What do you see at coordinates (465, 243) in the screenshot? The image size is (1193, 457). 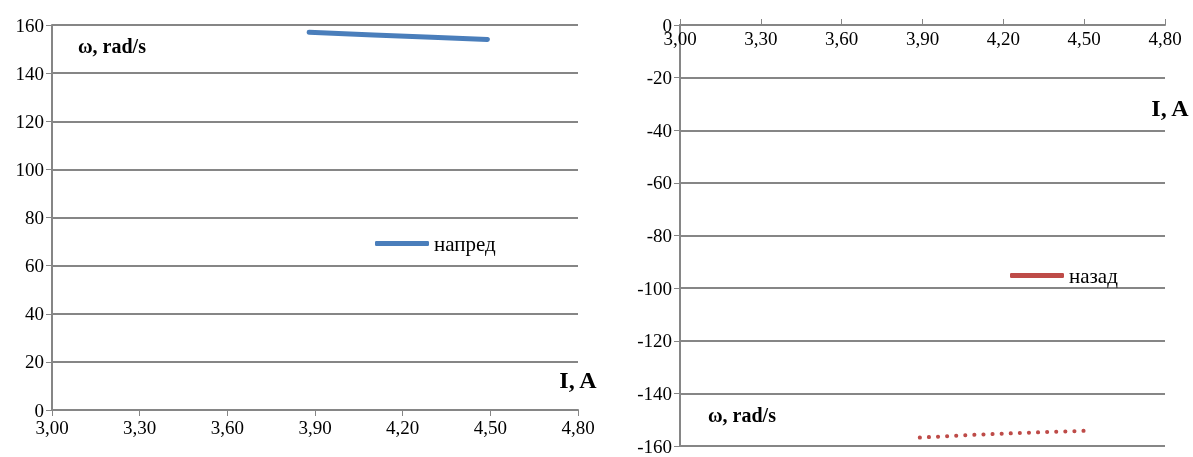 I see `legend-label: напред` at bounding box center [465, 243].